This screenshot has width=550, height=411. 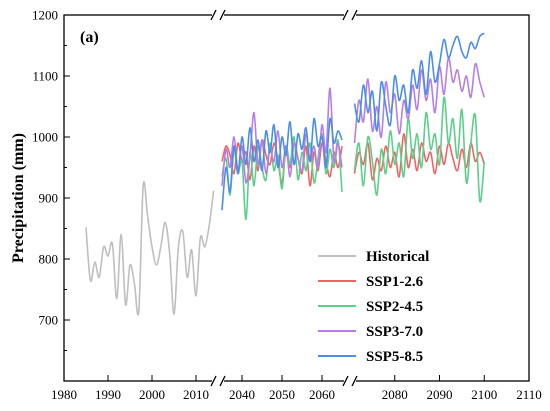 What do you see at coordinates (45, 76) in the screenshot?
I see `y-tick-label: 1100` at bounding box center [45, 76].